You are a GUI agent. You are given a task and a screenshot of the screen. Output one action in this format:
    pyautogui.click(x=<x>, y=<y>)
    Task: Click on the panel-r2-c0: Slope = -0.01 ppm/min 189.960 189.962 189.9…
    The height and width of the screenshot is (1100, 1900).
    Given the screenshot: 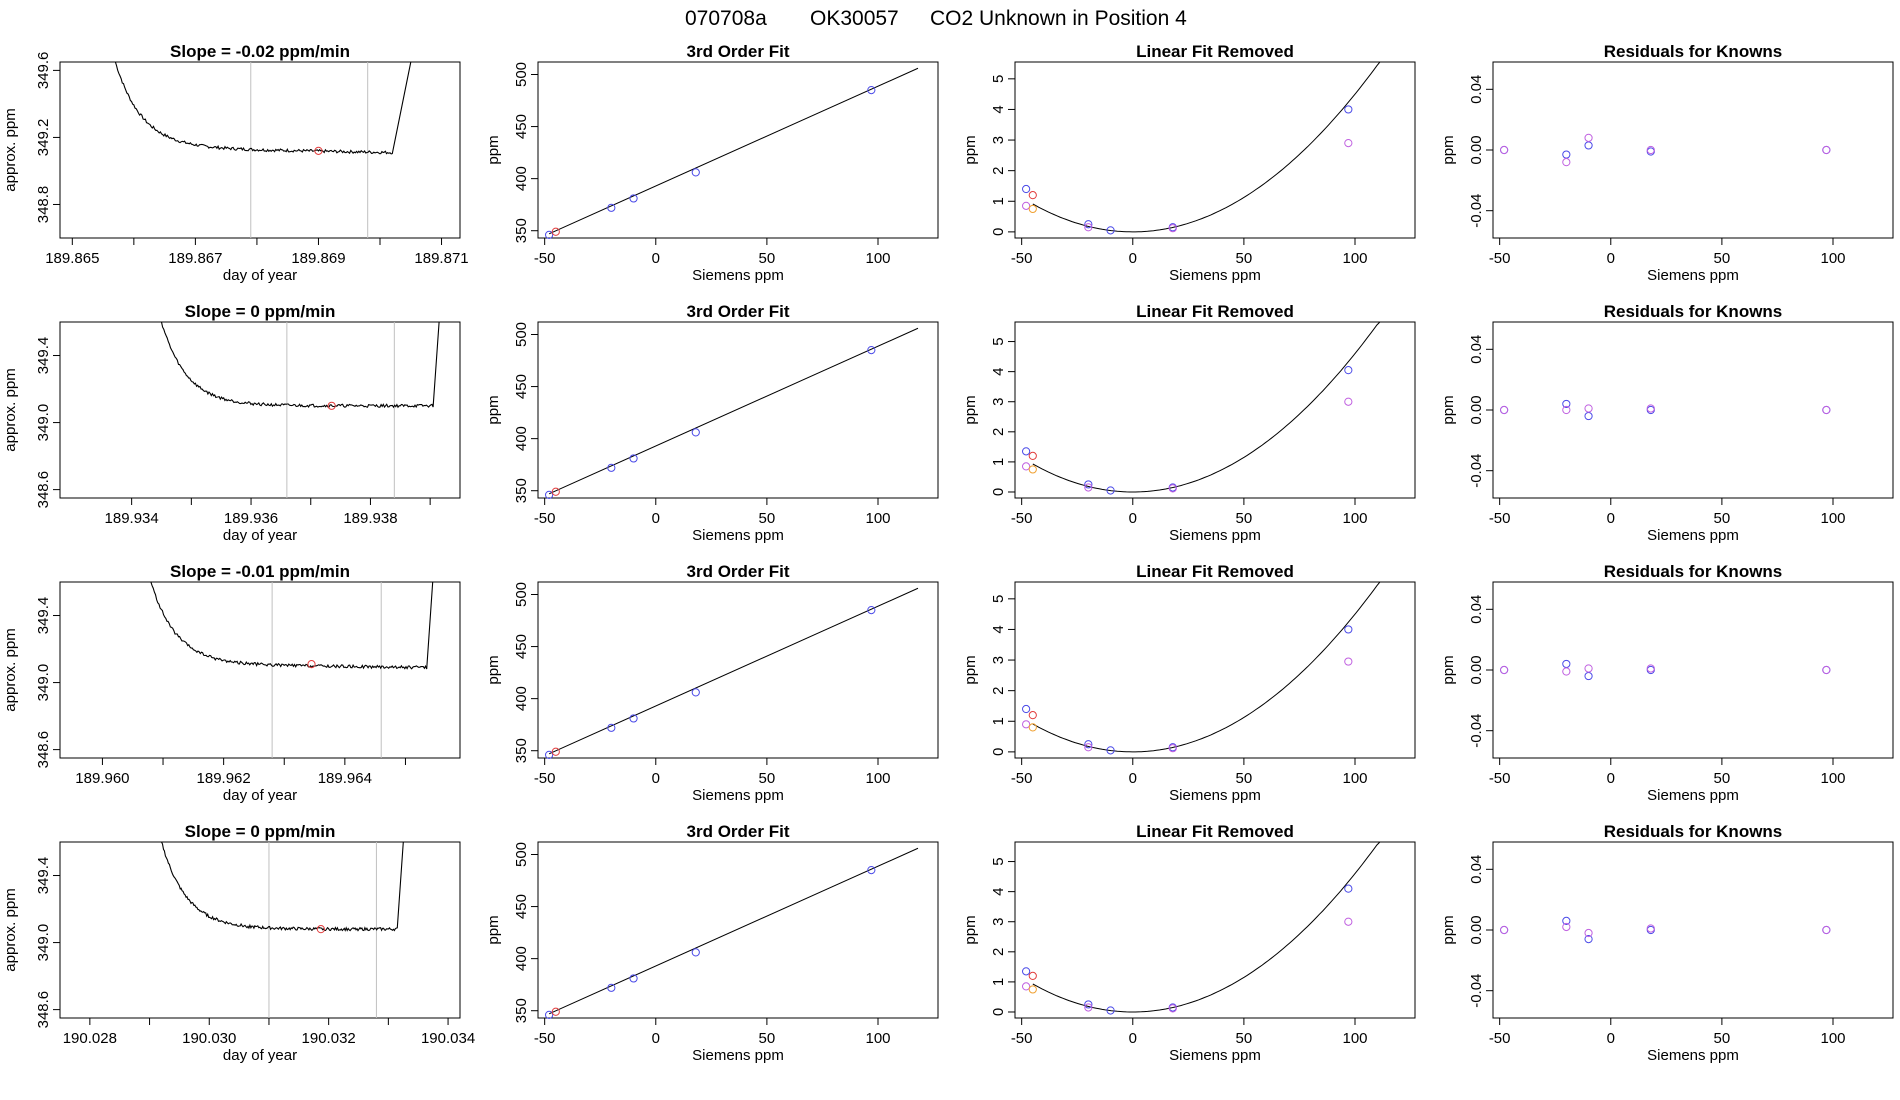 What is the action you would take?
    pyautogui.click(x=231, y=683)
    